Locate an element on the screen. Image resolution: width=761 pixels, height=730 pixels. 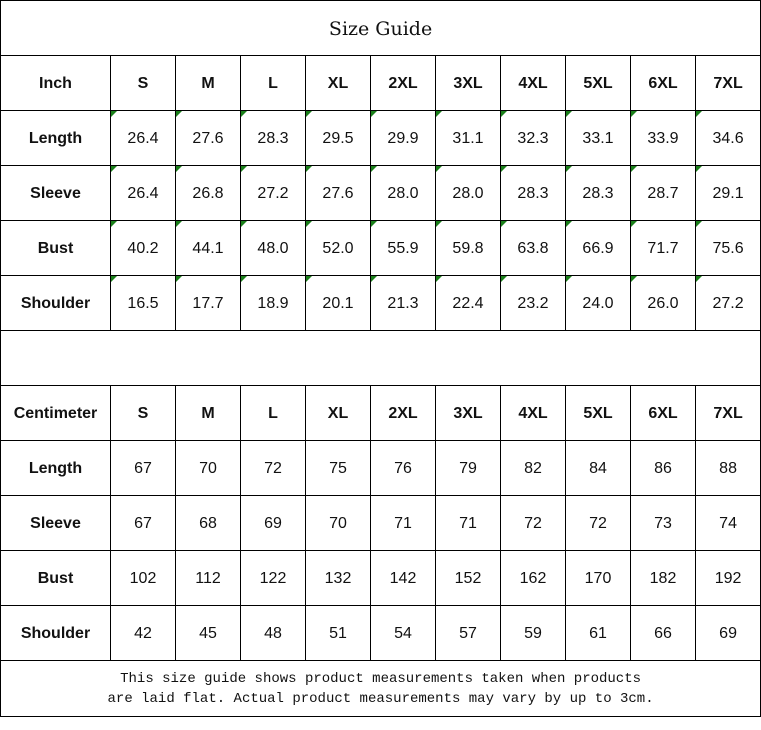
measurement-value: 29.5 is located at coordinates (338, 138).